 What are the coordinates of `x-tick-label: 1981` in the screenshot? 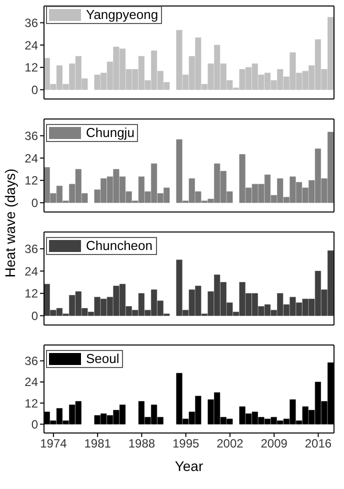 It's located at (98, 443).